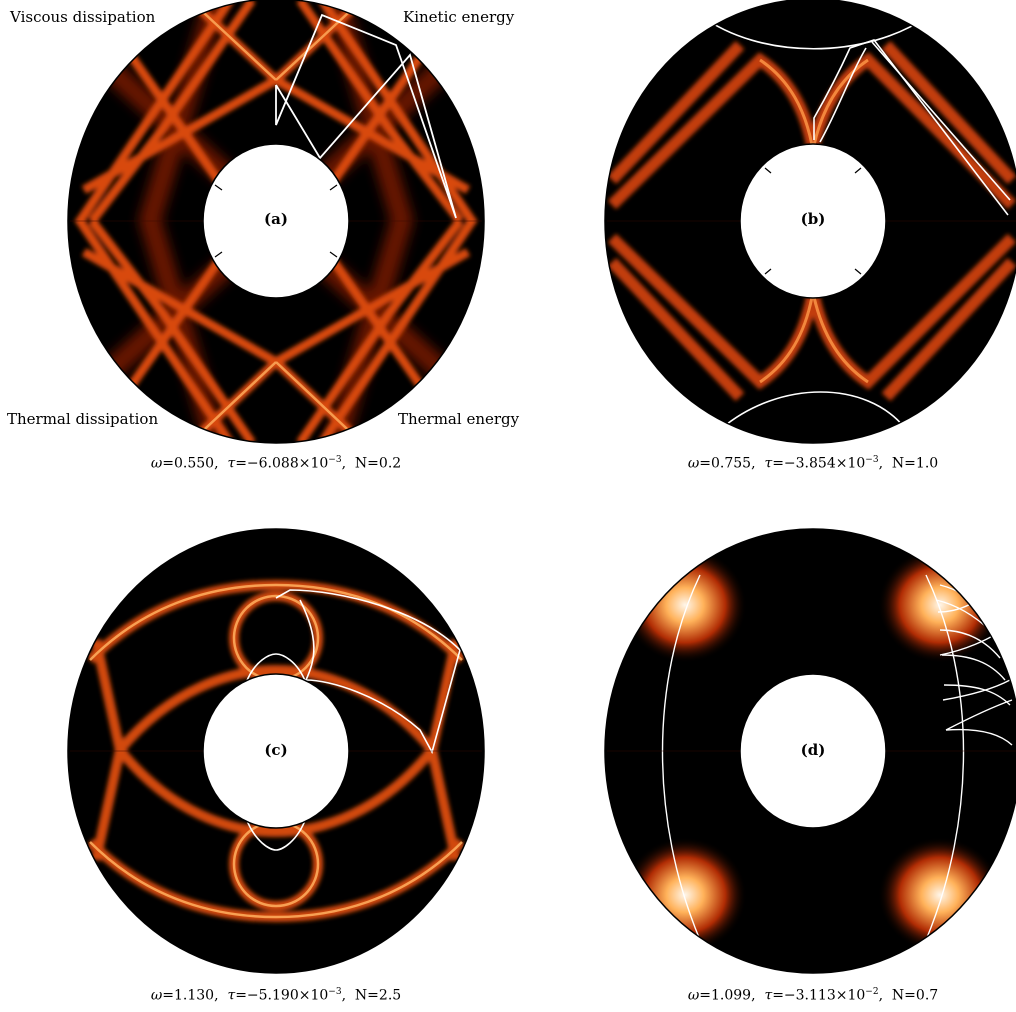 Image resolution: width=1016 pixels, height=1012 pixels. What do you see at coordinates (813, 463) in the screenshot?
I see `caption-b: ω=0.755, τ=−3.854×10−3, N=1.0` at bounding box center [813, 463].